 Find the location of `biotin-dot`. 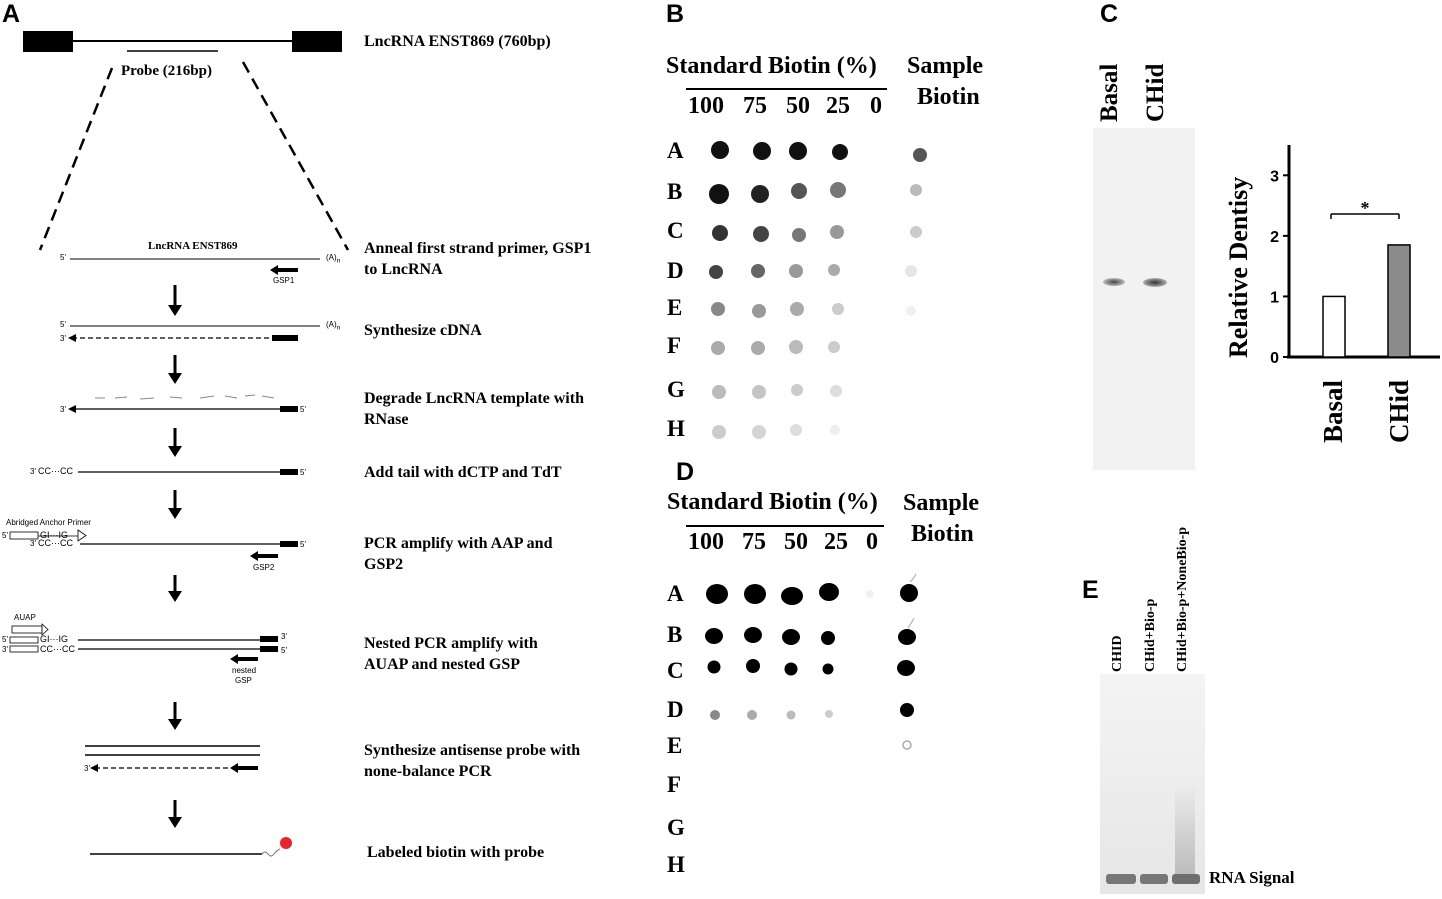

biotin-dot is located at coordinates (286, 843).